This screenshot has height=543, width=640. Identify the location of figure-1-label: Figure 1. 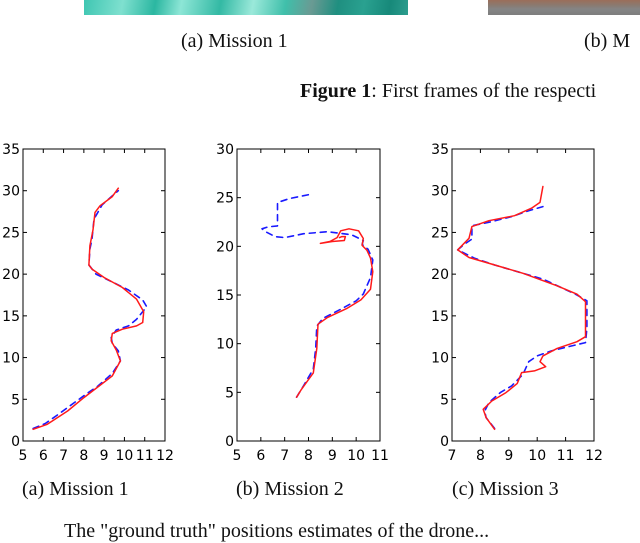
(336, 91).